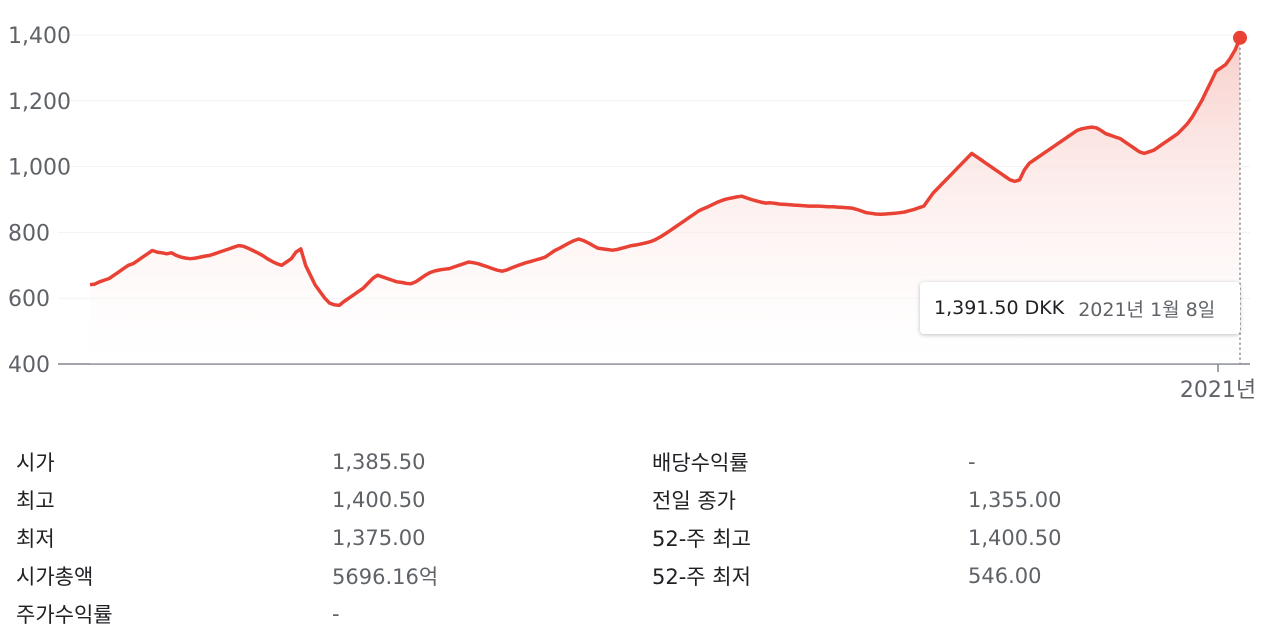 The width and height of the screenshot is (1268, 644). What do you see at coordinates (1240, 37) in the screenshot?
I see `highlight-point` at bounding box center [1240, 37].